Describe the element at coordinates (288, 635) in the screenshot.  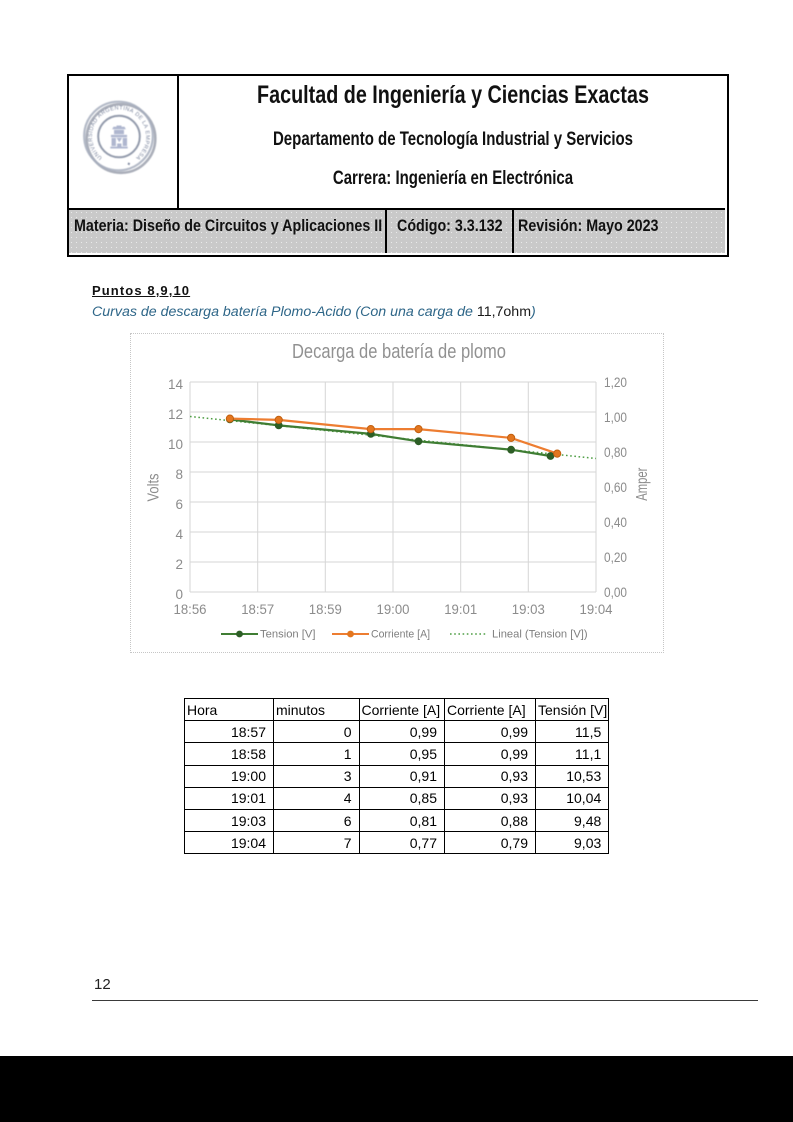
I see `svg-text: Tension [V]` at that location.